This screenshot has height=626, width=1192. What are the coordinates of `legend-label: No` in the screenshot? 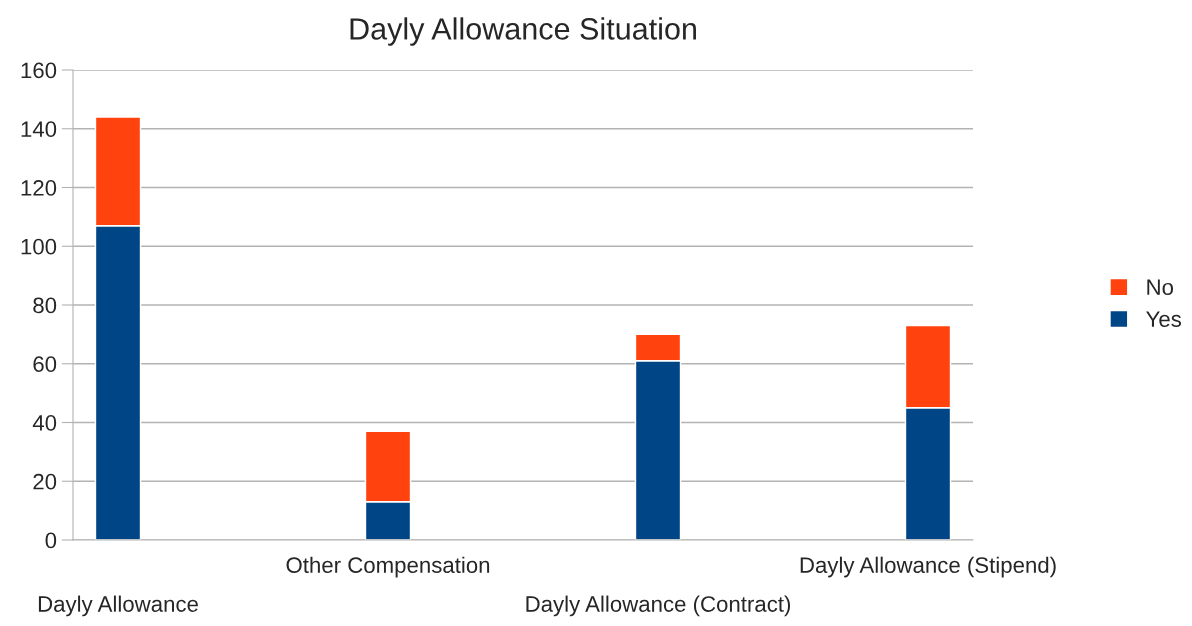 It's located at (1160, 287).